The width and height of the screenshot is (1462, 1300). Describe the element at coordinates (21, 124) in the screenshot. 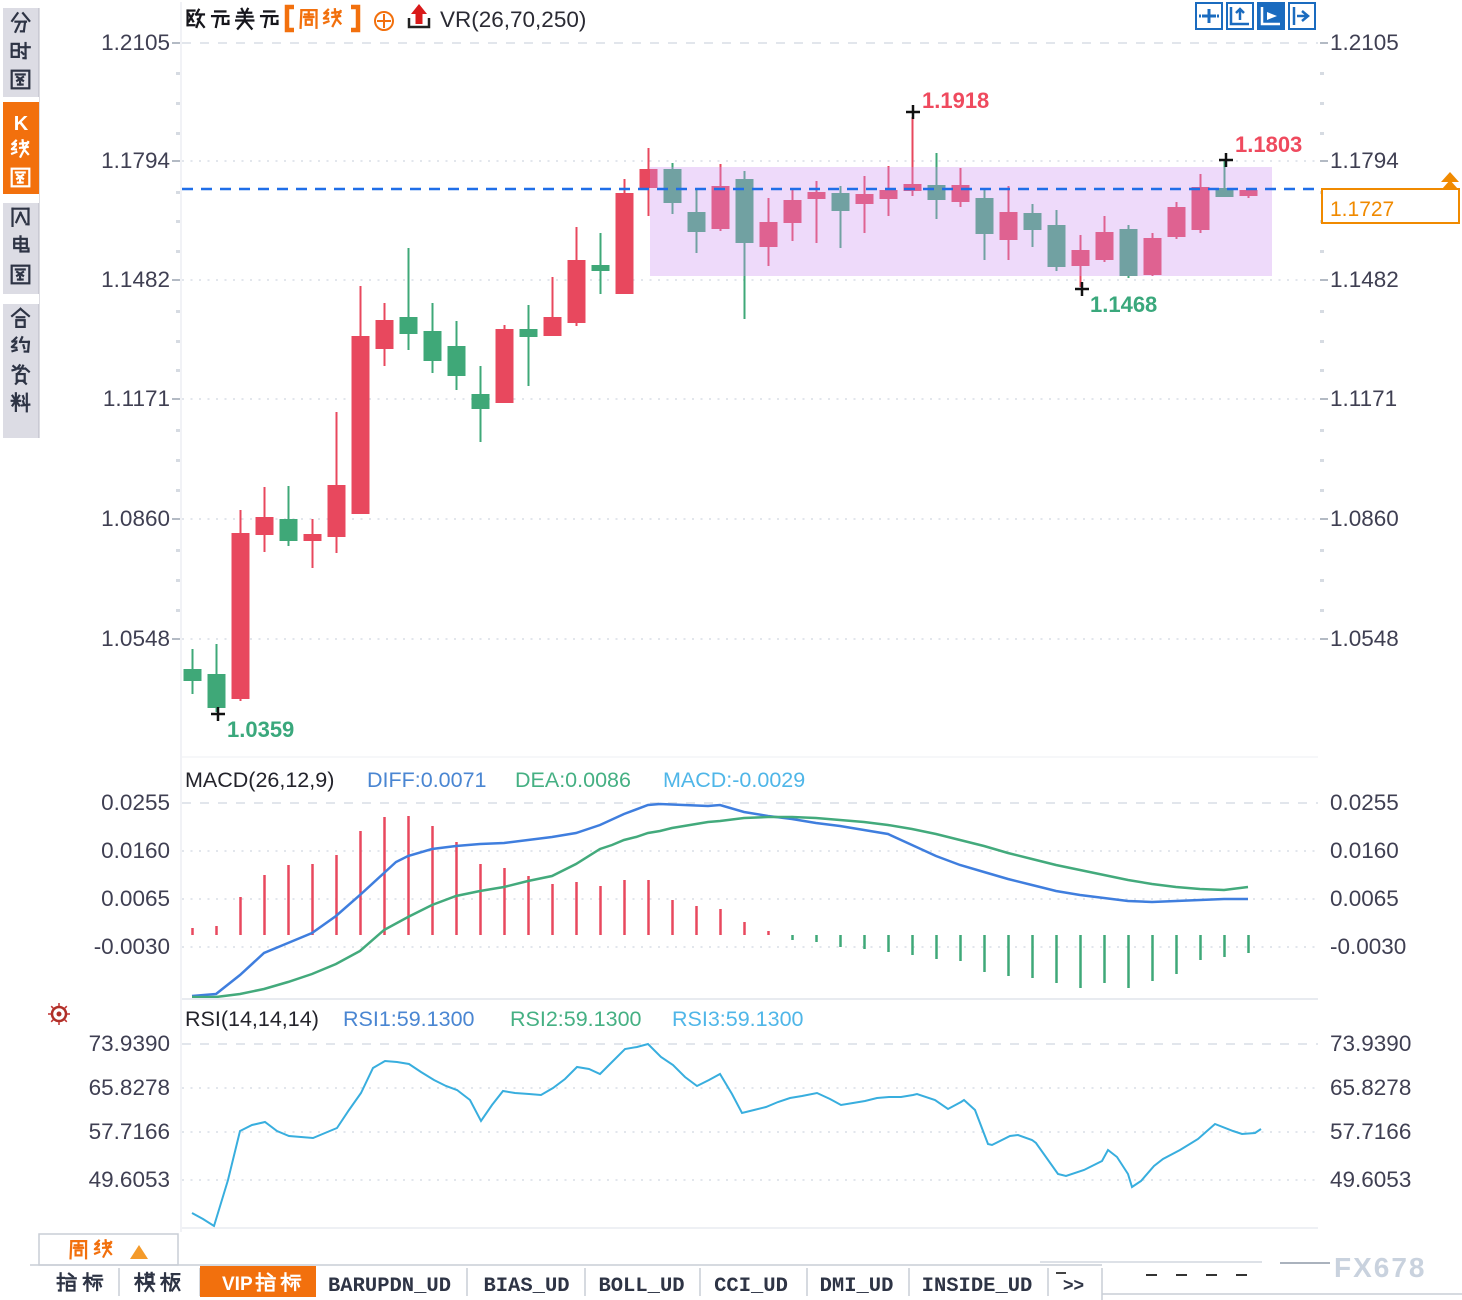

I see `svg-text: K` at that location.